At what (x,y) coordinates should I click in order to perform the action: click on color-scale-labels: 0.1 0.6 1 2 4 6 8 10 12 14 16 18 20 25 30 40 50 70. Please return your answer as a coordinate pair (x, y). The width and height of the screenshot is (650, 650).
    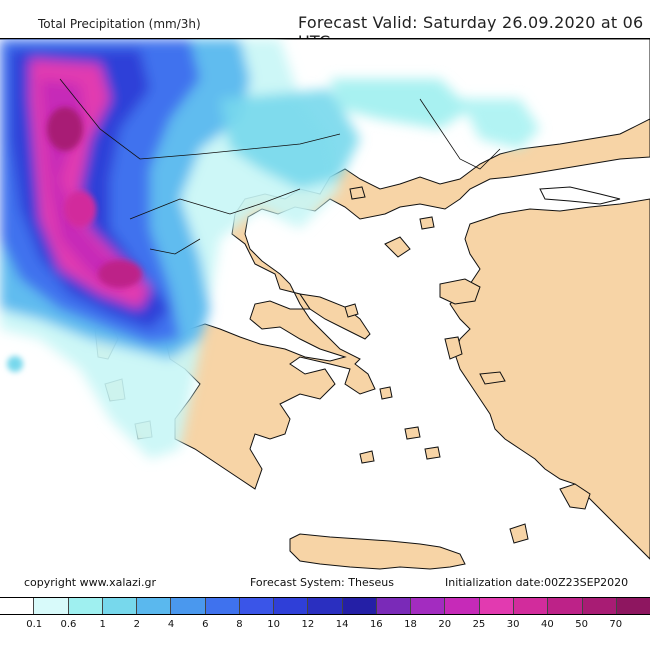
    Looking at the image, I should click on (325, 628).